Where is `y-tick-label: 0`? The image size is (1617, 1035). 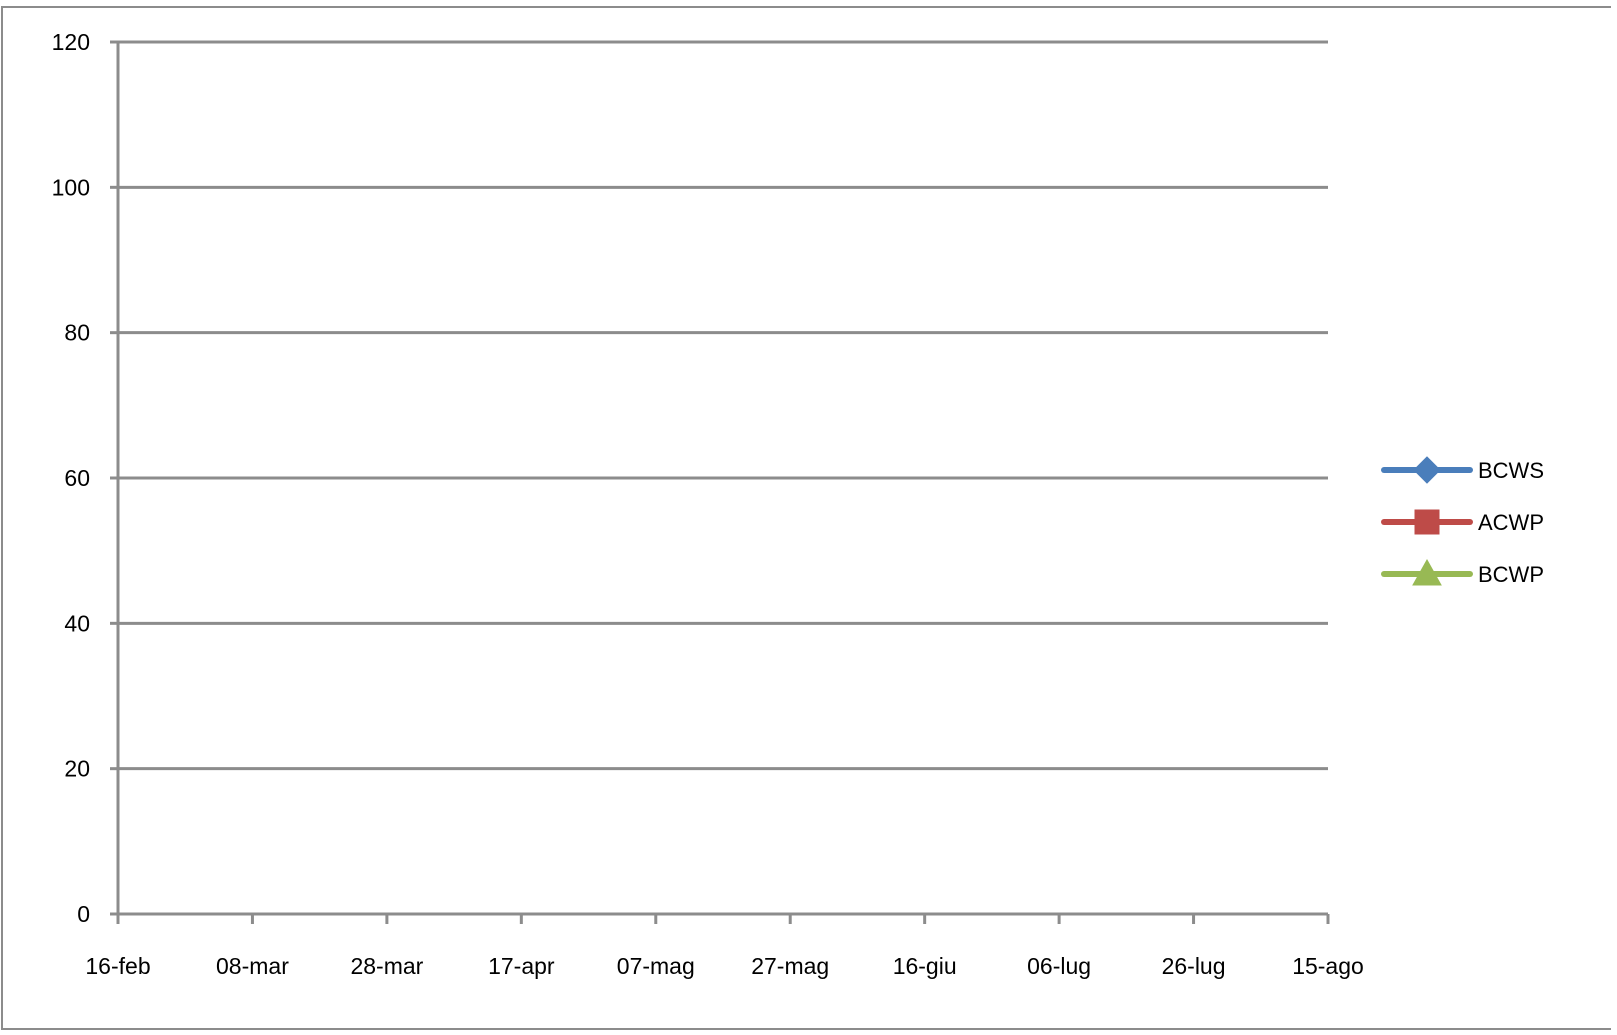
y-tick-label: 0 is located at coordinates (83, 914).